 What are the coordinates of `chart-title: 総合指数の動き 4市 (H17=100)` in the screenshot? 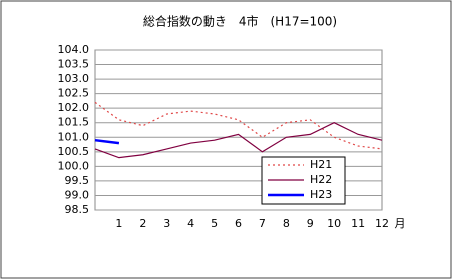 It's located at (240, 21).